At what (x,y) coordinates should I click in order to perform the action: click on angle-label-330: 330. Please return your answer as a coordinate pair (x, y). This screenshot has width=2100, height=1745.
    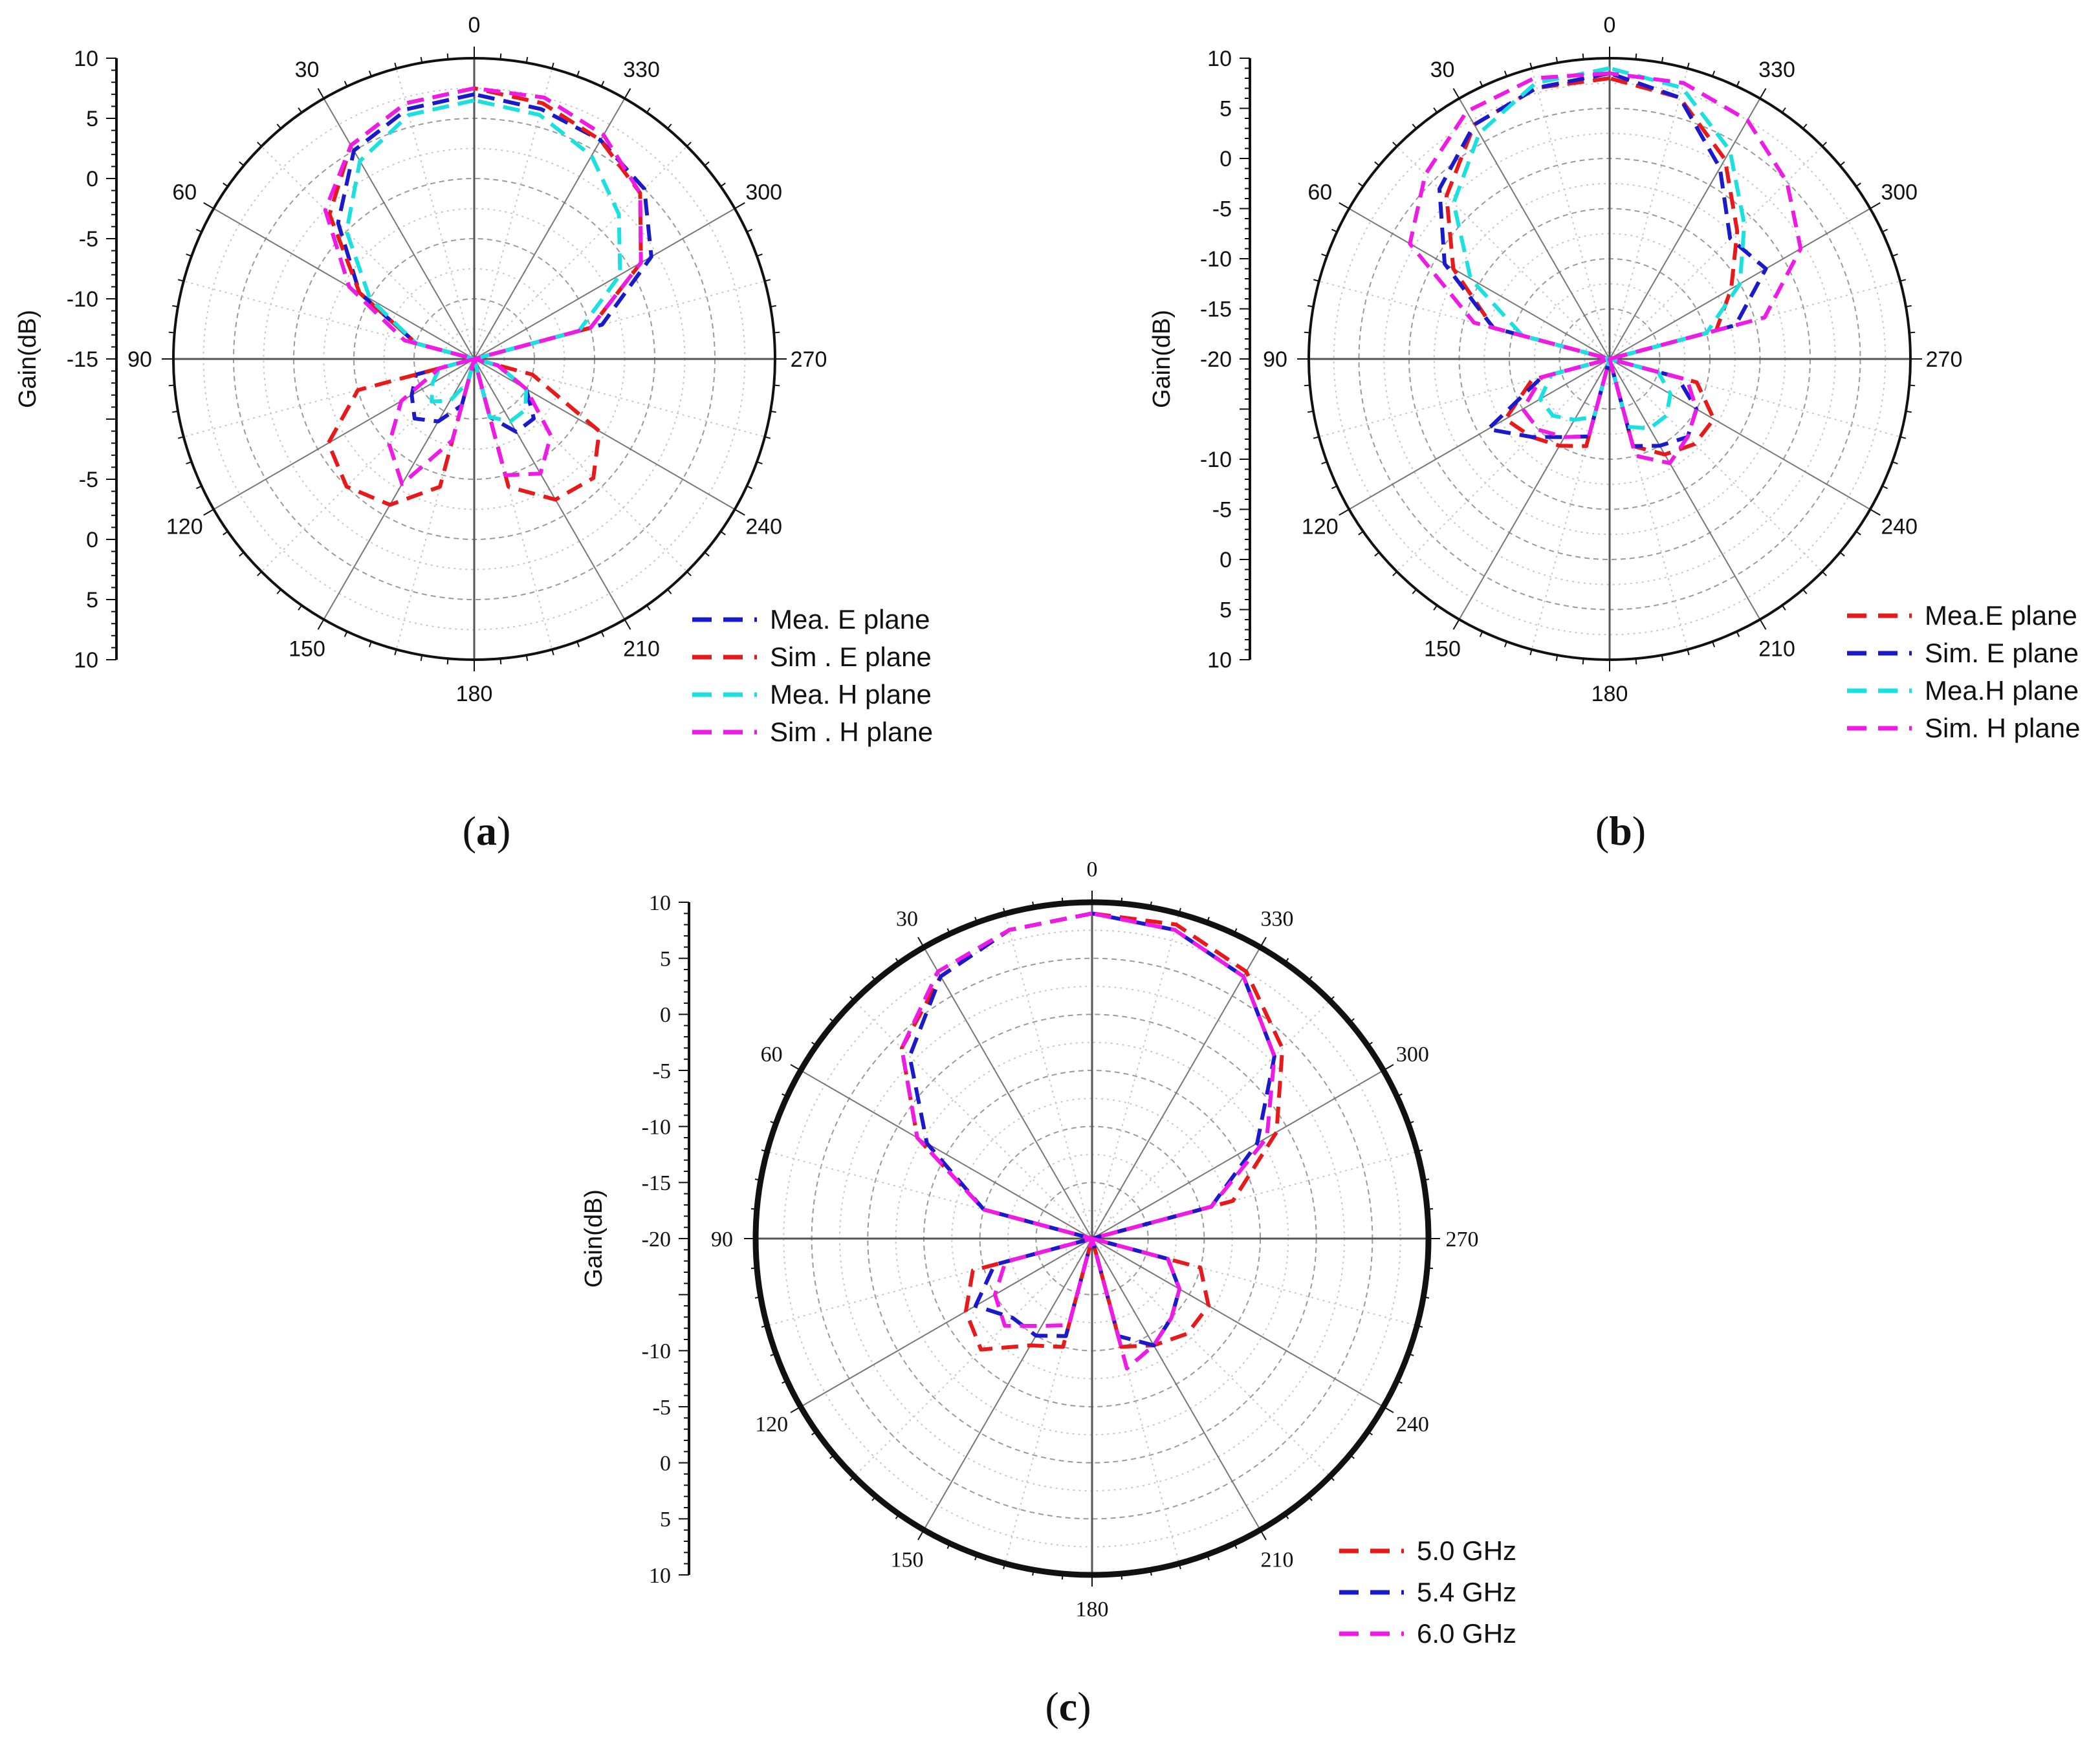
    Looking at the image, I should click on (1277, 919).